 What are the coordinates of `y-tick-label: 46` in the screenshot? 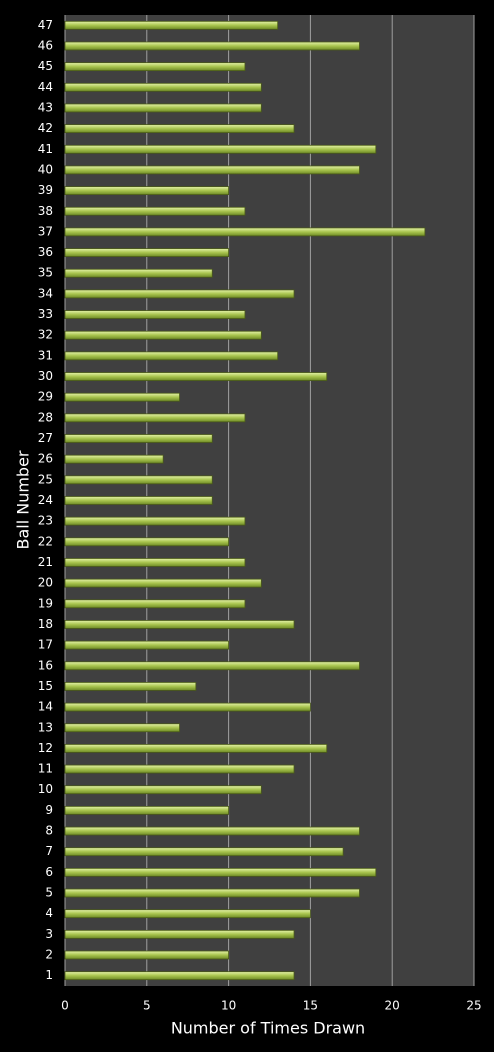 It's located at (45, 45).